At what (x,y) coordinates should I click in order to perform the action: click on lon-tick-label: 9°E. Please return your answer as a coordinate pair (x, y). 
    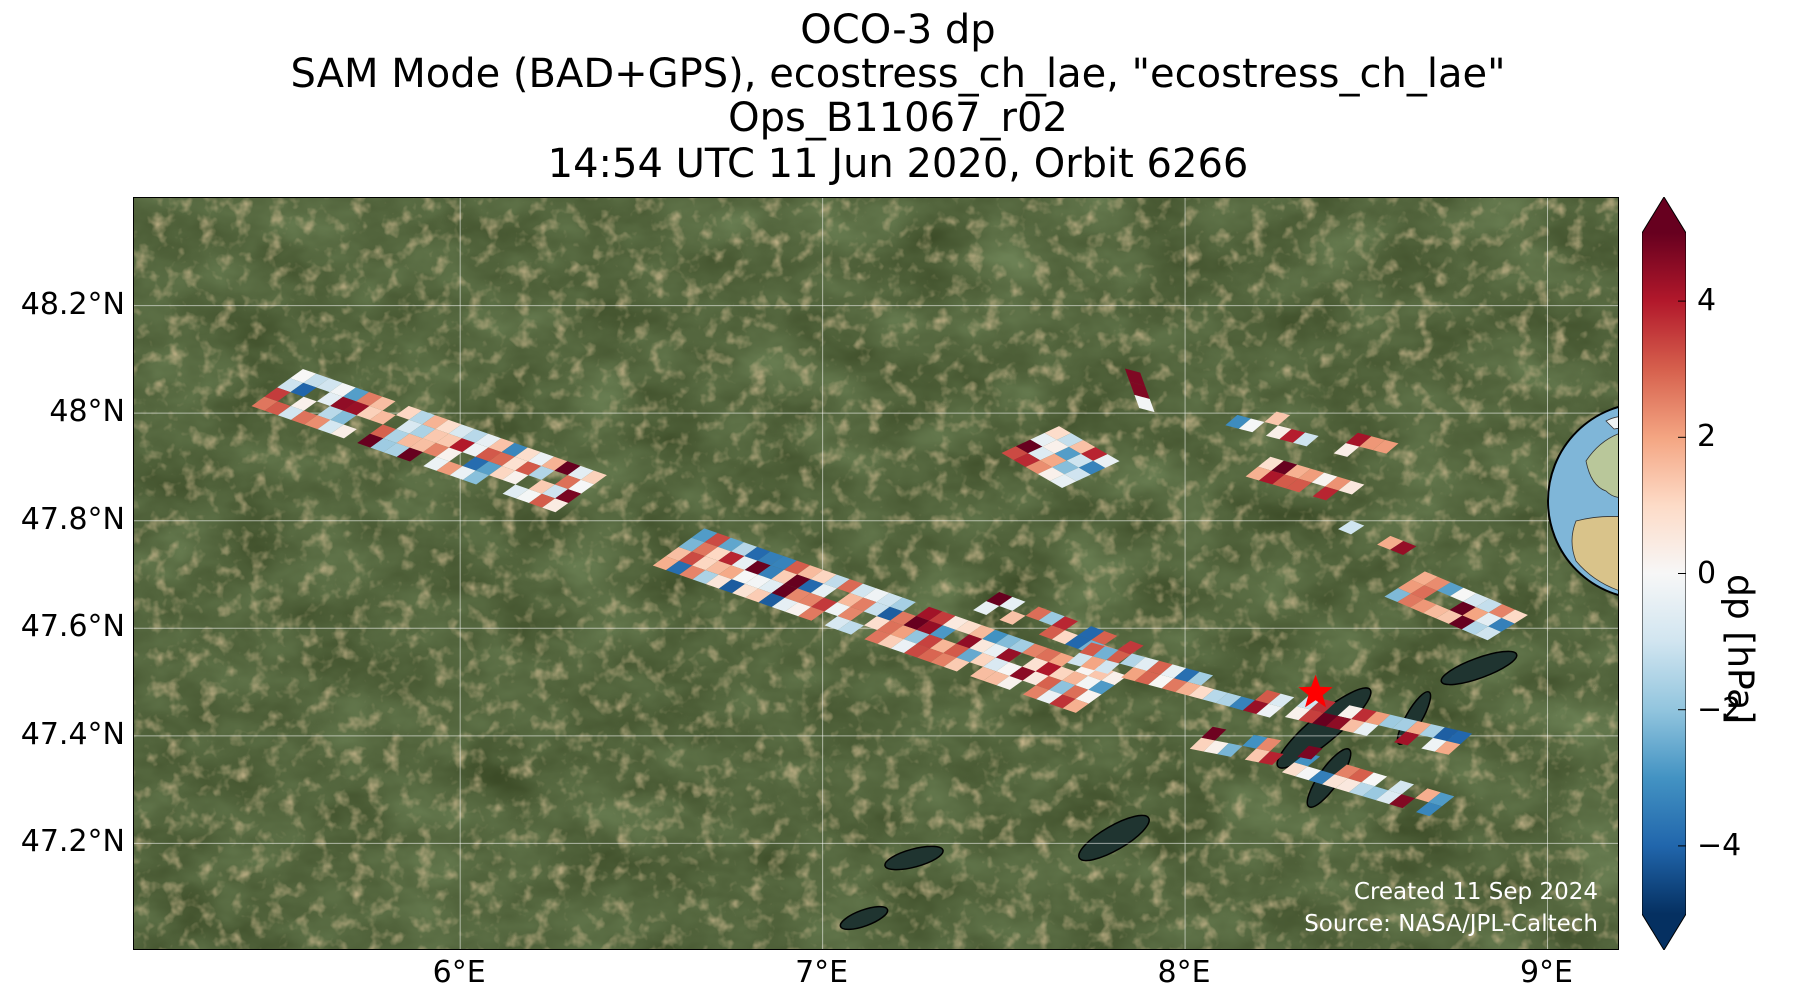
    Looking at the image, I should click on (1546, 972).